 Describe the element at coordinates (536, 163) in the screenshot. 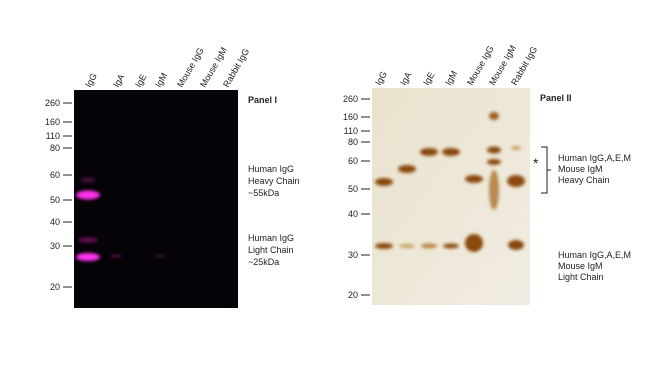

I see `star: *` at that location.